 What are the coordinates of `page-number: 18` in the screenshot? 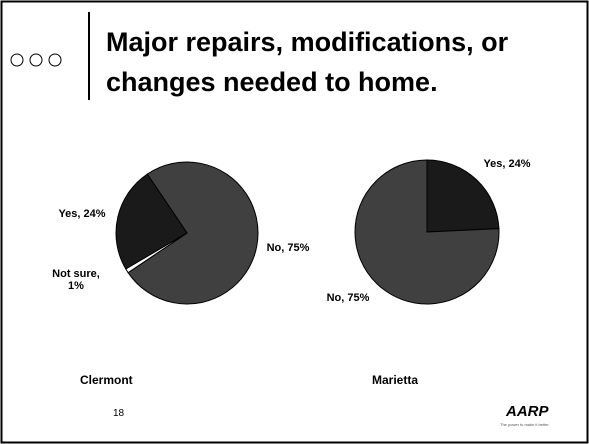 It's located at (119, 413).